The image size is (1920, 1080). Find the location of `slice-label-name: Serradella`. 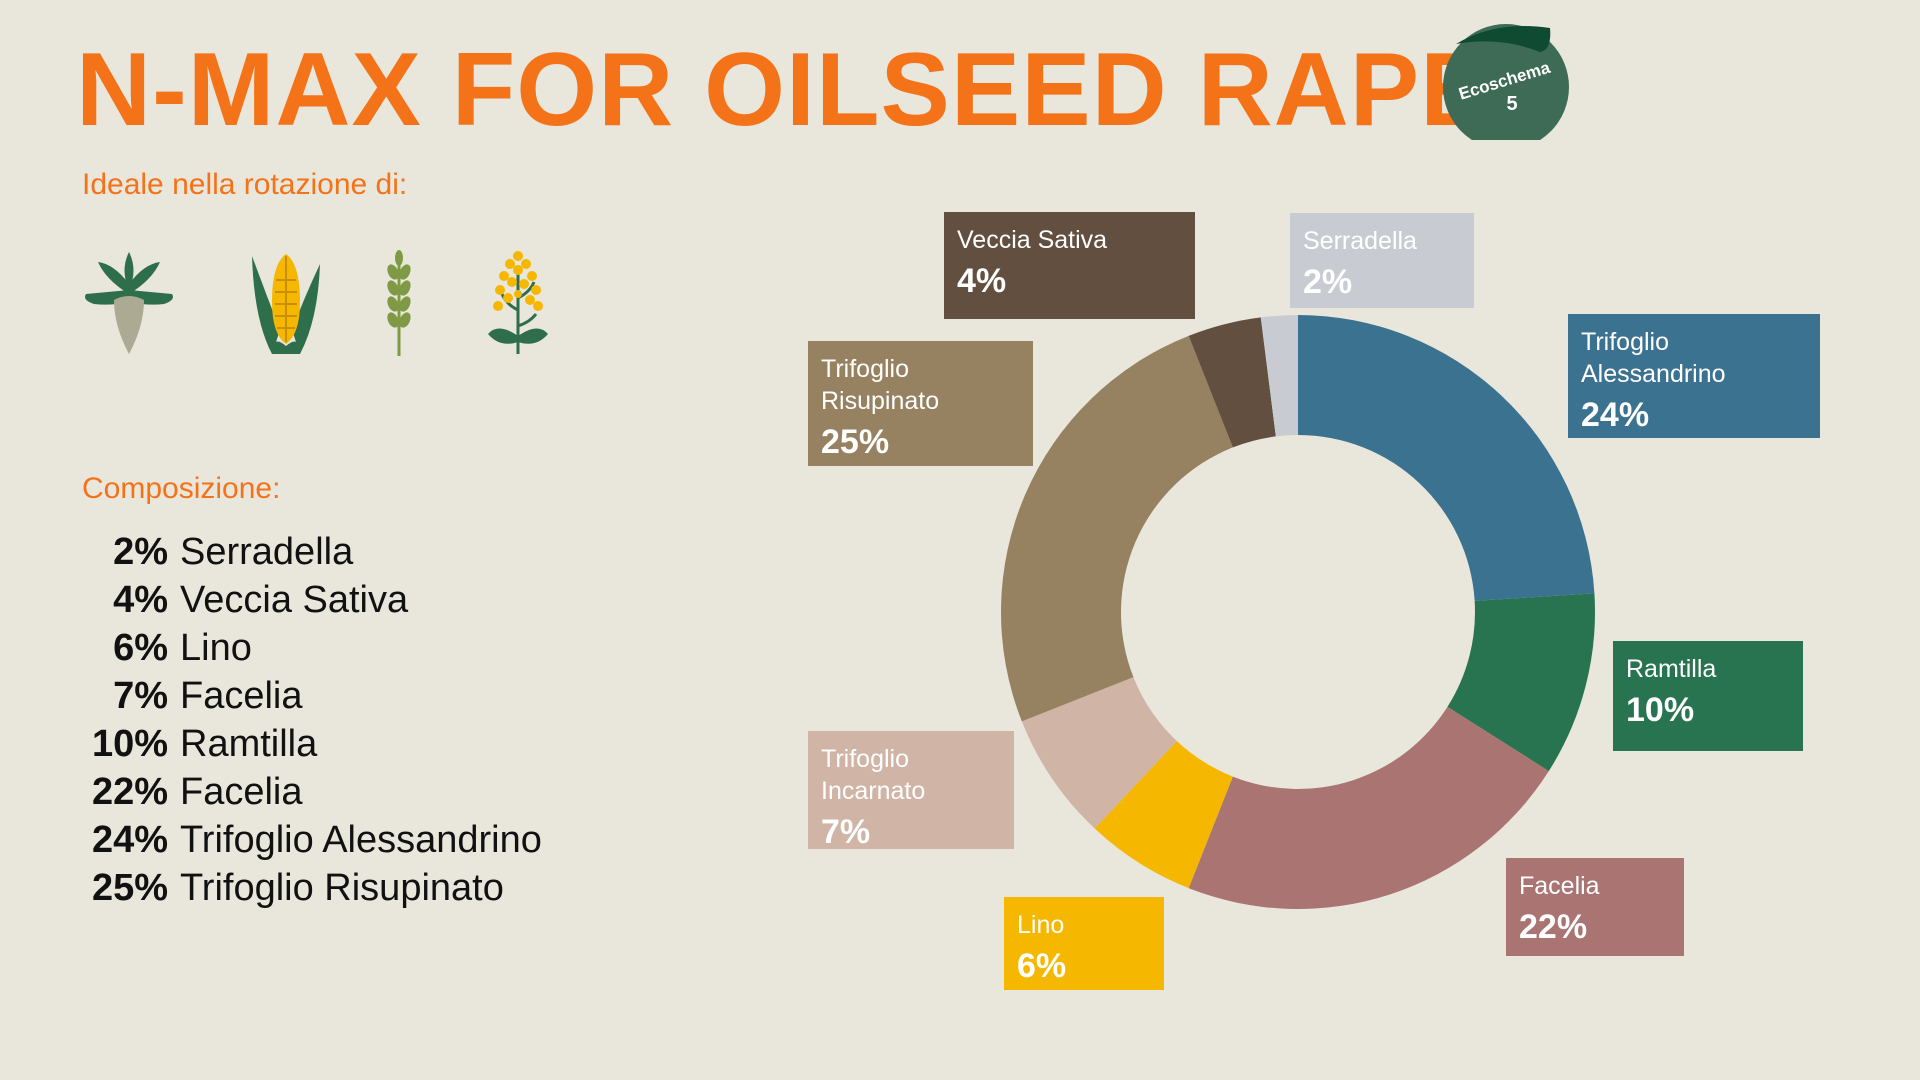

slice-label-name: Serradella is located at coordinates (1360, 241).